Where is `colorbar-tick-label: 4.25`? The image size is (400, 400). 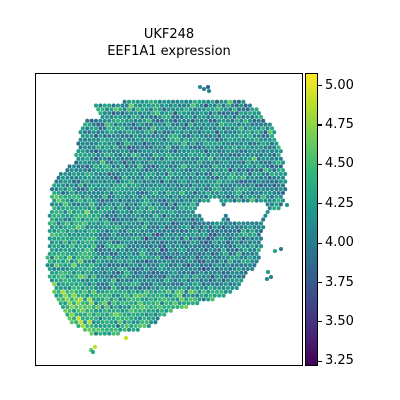 colorbar-tick-label: 4.25 is located at coordinates (339, 203).